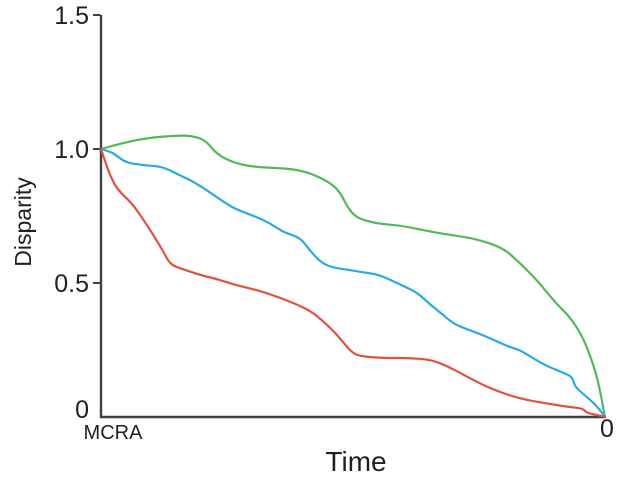 The width and height of the screenshot is (626, 483). I want to click on y-axis-title: Disparity, so click(23, 222).